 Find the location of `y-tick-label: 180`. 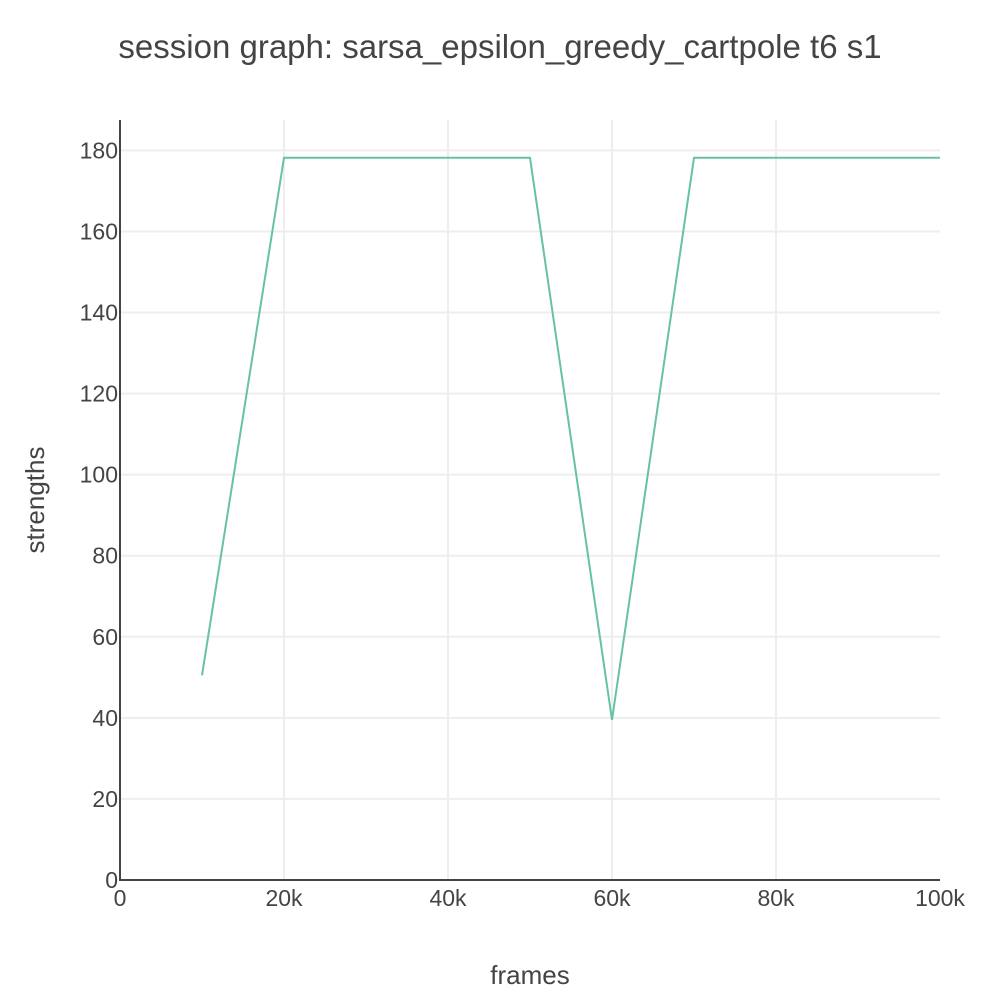

y-tick-label: 180 is located at coordinates (99, 150).